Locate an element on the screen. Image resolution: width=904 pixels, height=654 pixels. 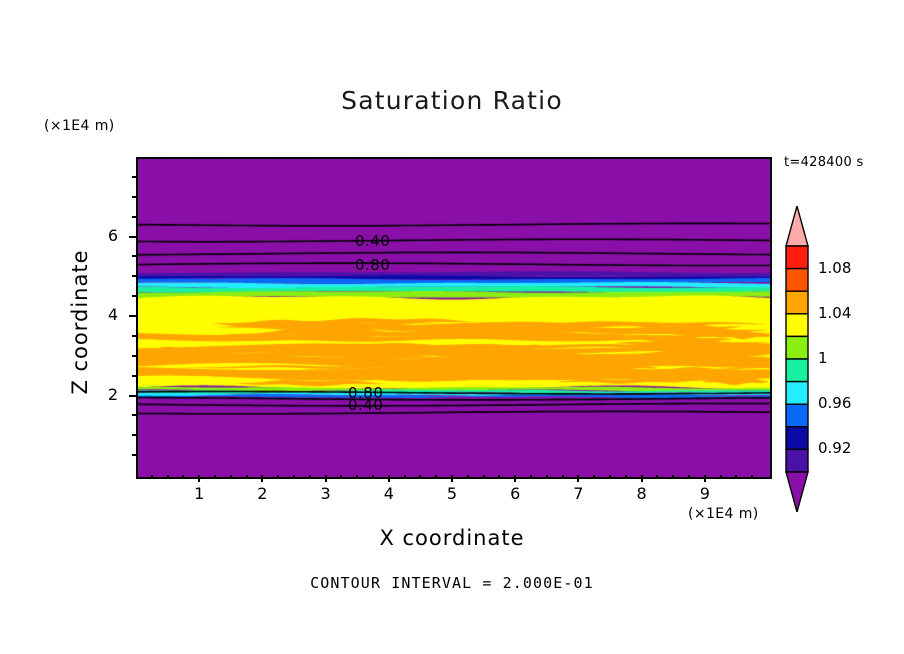
x-tick-label: 7 is located at coordinates (578, 493).